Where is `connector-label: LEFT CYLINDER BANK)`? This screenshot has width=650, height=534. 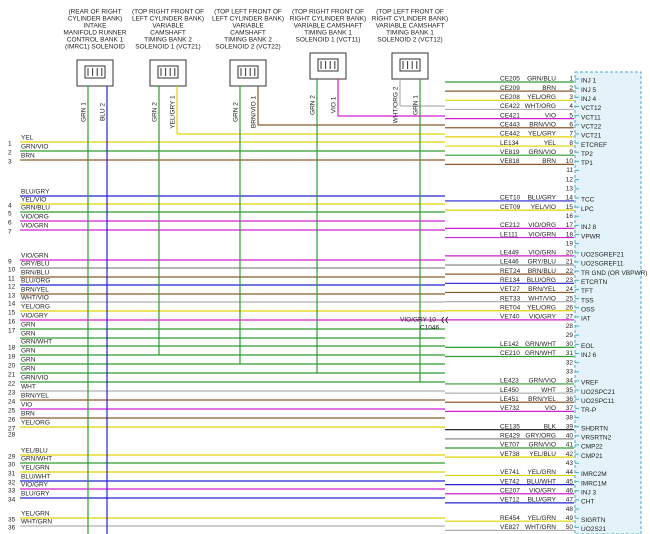
connector-label: LEFT CYLINDER BANK) is located at coordinates (168, 19).